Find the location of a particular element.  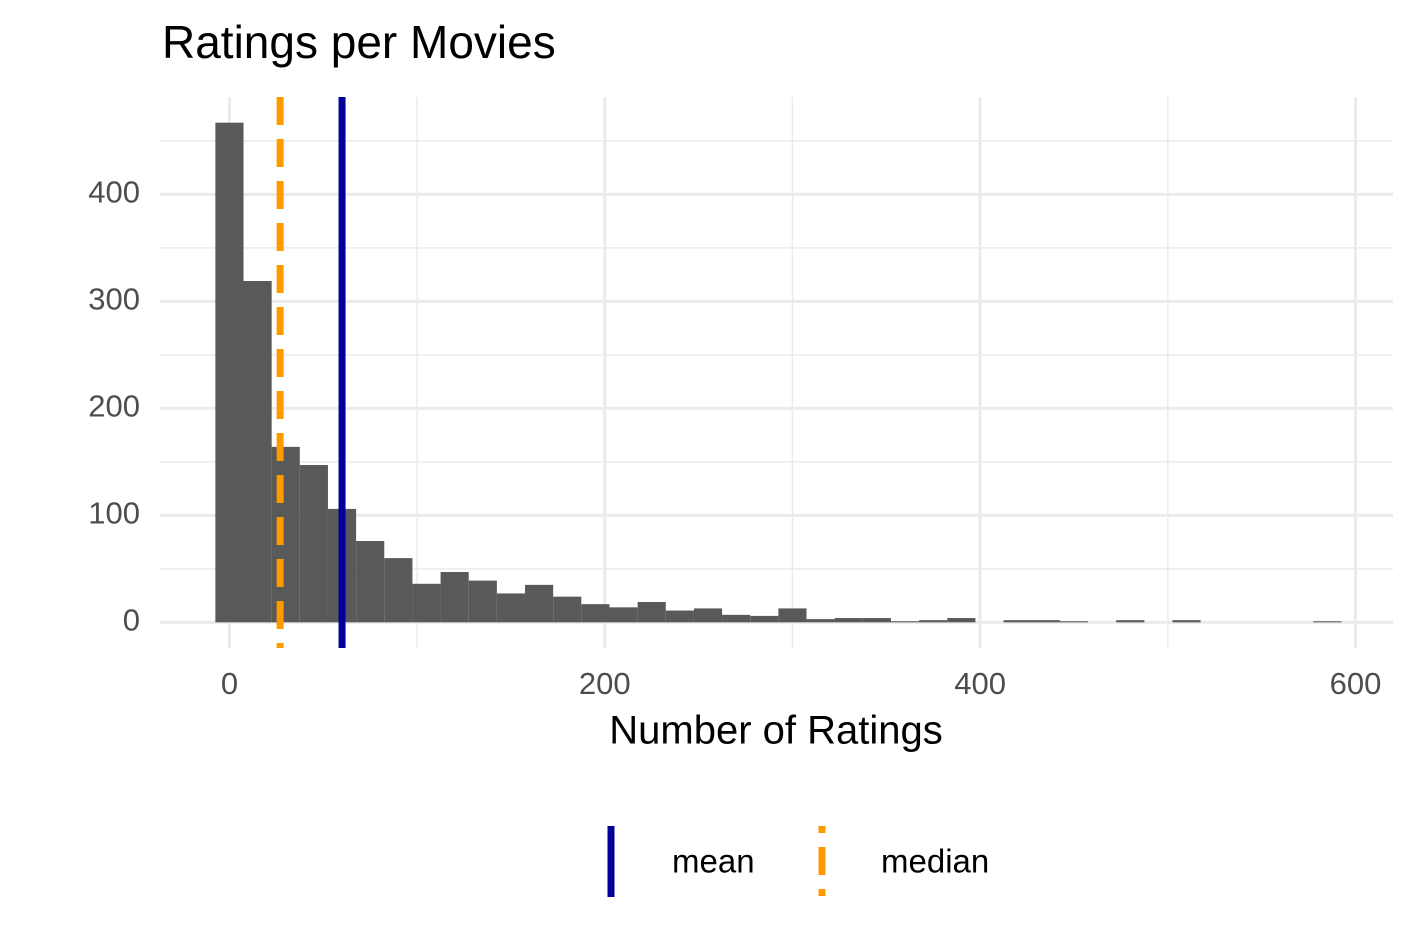

x-tick-label: 400 is located at coordinates (980, 683).